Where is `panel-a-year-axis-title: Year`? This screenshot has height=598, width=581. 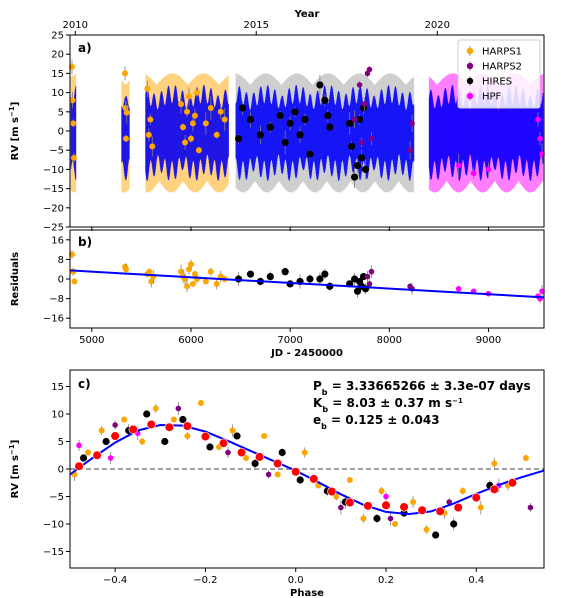 panel-a-year-axis-title: Year is located at coordinates (307, 14).